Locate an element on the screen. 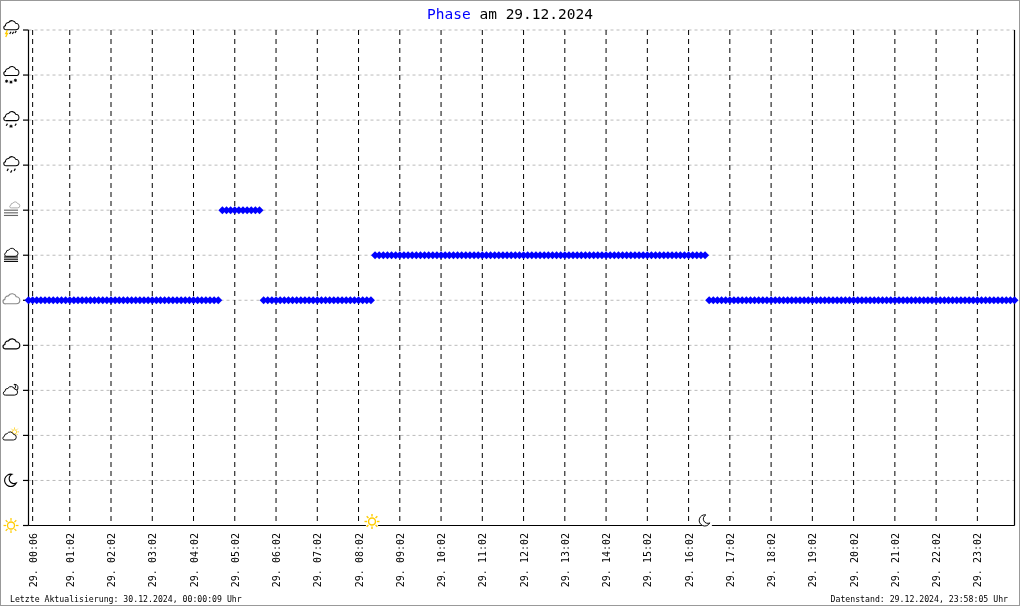 The height and width of the screenshot is (606, 1020). text: Datenstand: 29.12.2024, 23:58:05 Uhr is located at coordinates (919, 599).